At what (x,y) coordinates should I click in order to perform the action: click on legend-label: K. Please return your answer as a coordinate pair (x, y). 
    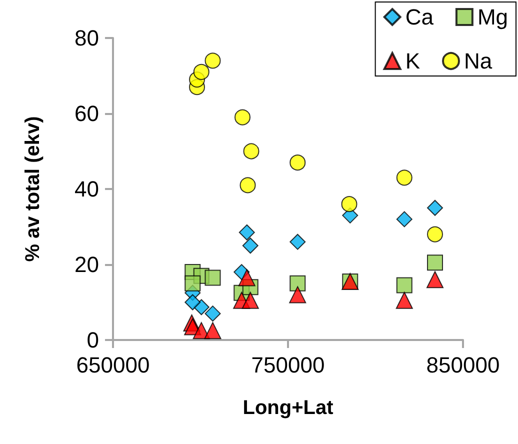
    Looking at the image, I should click on (412, 61).